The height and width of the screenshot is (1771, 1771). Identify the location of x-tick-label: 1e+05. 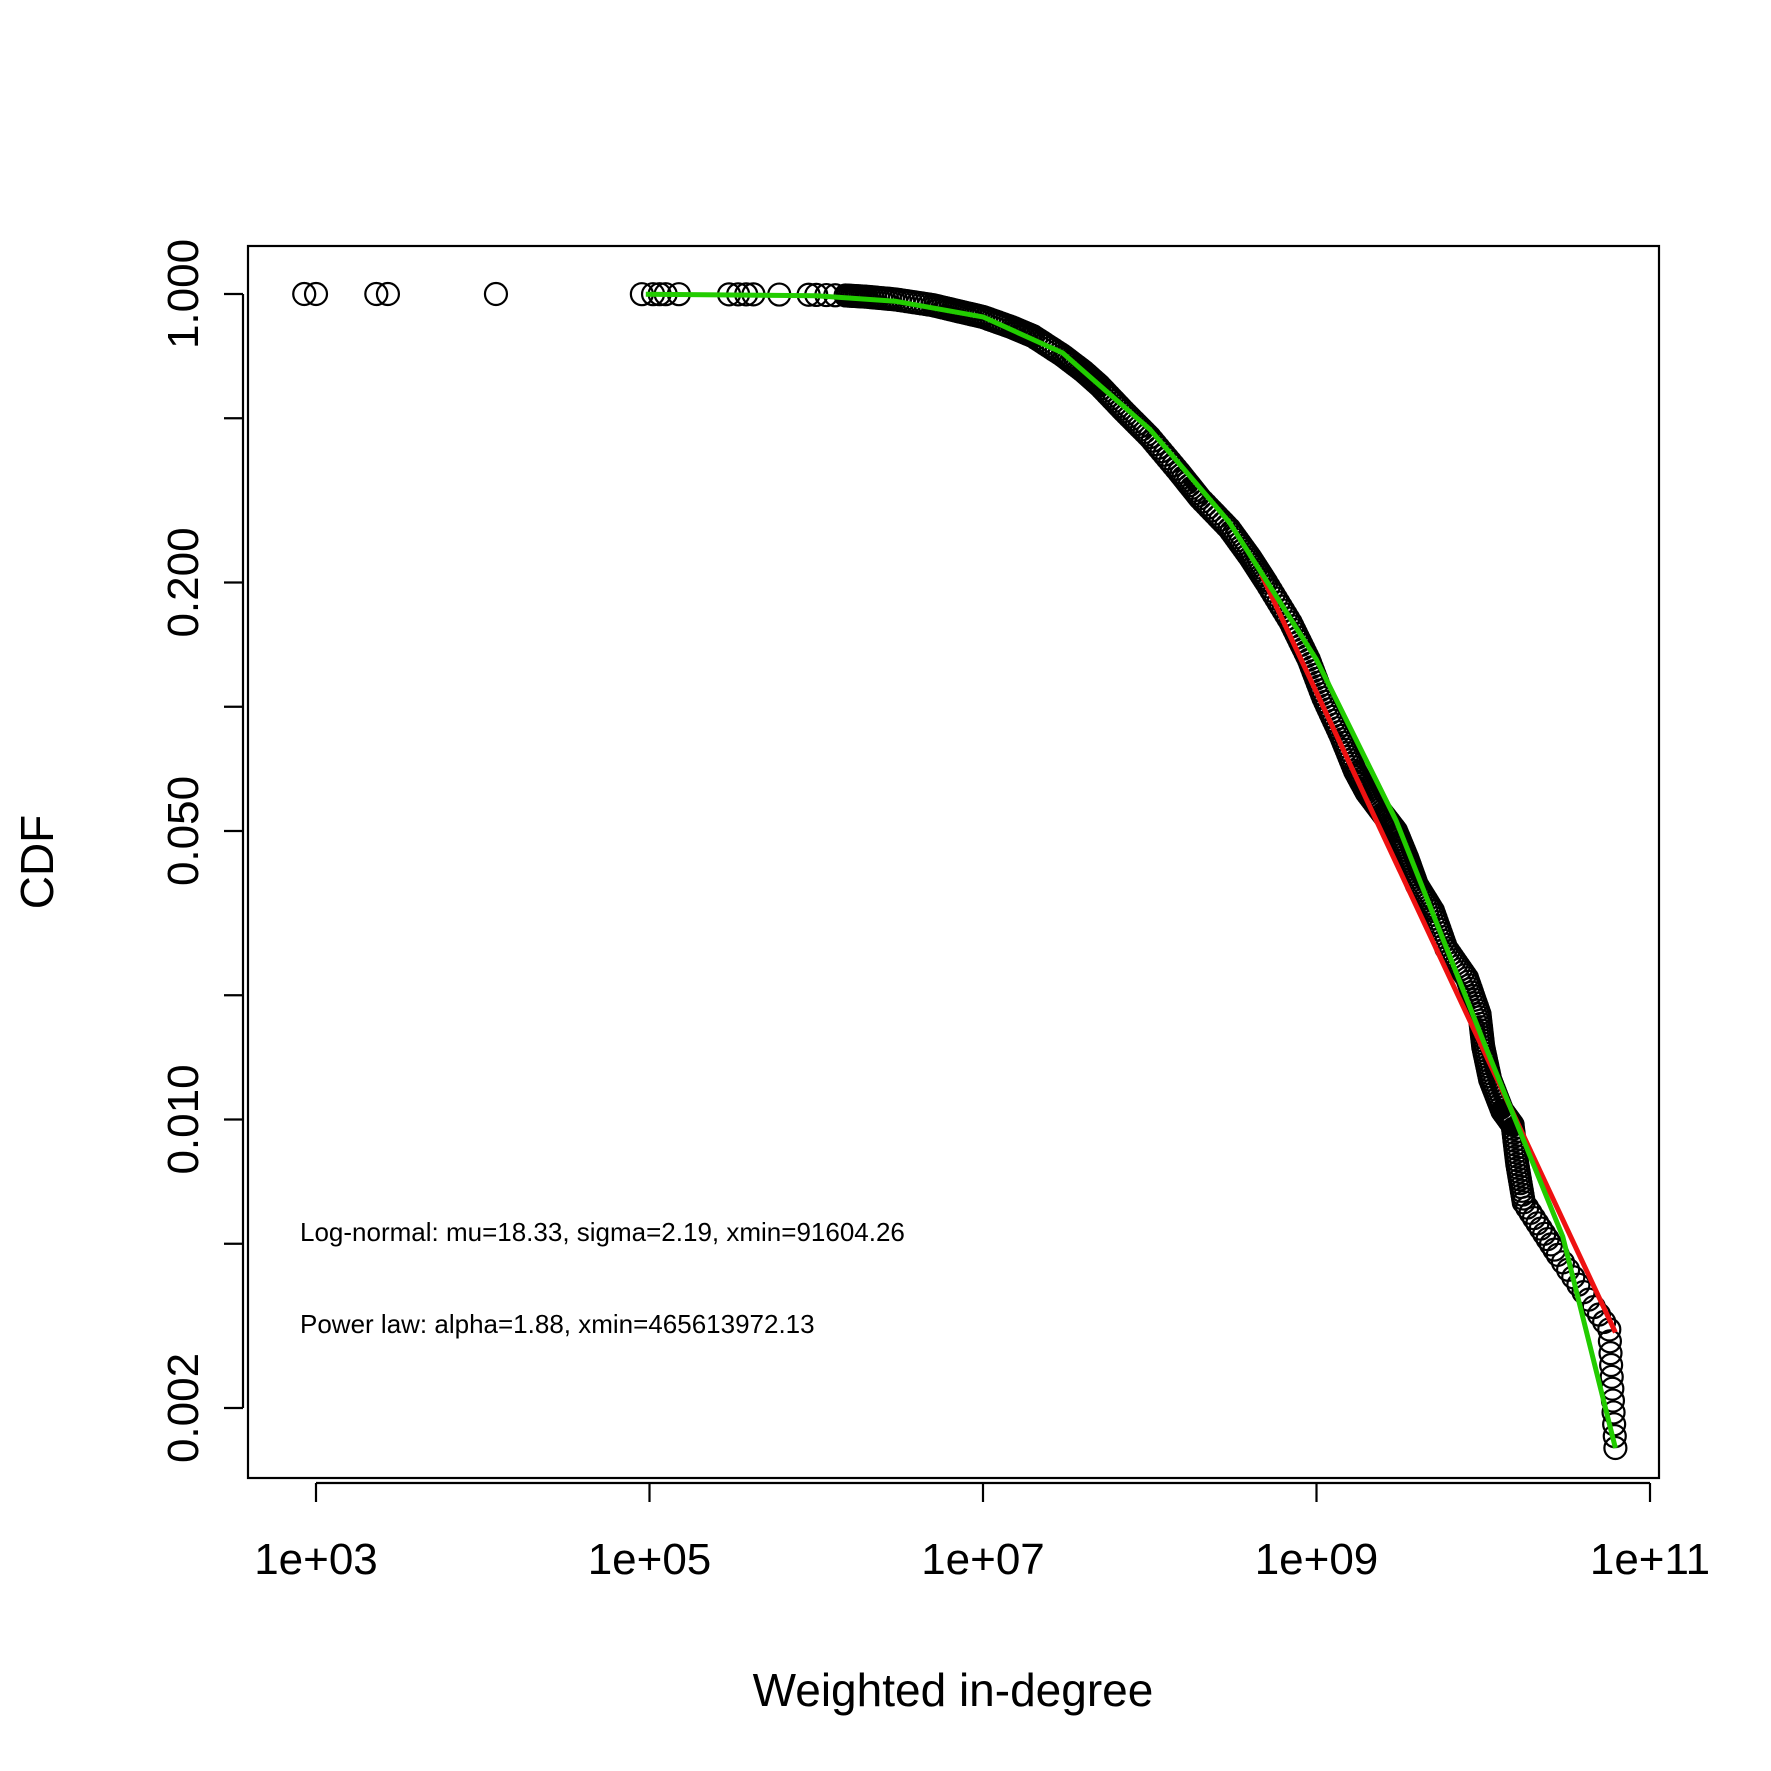
(650, 1559).